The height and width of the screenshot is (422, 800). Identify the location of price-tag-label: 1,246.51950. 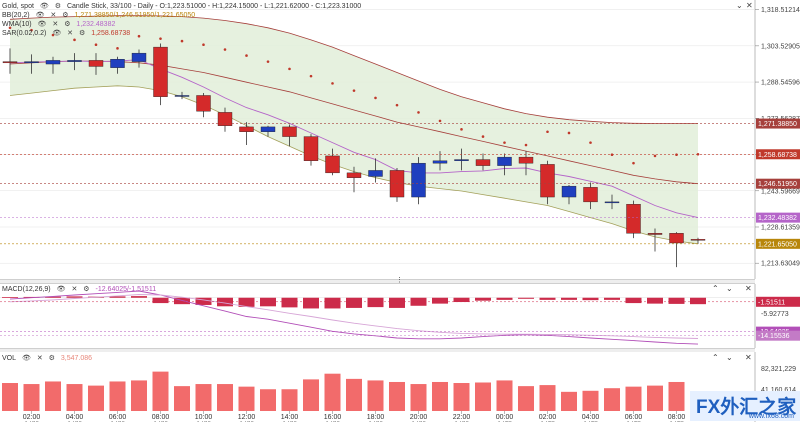
(777, 184).